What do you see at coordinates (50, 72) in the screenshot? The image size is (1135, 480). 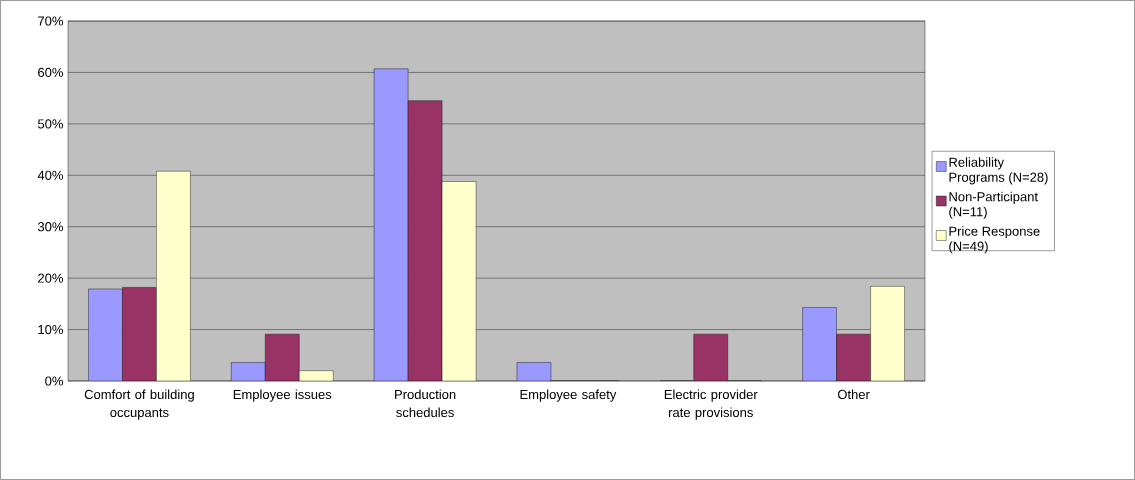 I see `y-tick-label: 60%` at bounding box center [50, 72].